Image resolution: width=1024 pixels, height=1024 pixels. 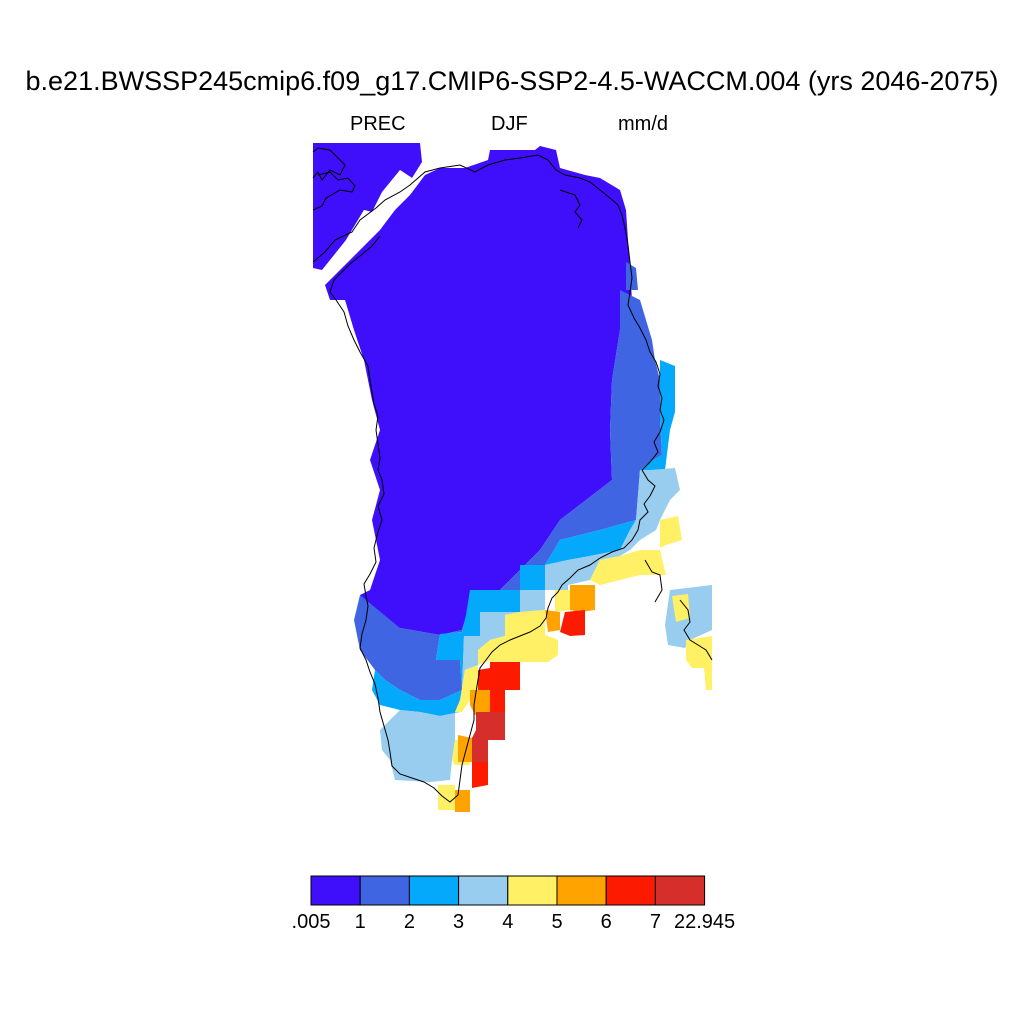 What do you see at coordinates (409, 922) in the screenshot?
I see `colorbar-tick-label: 2` at bounding box center [409, 922].